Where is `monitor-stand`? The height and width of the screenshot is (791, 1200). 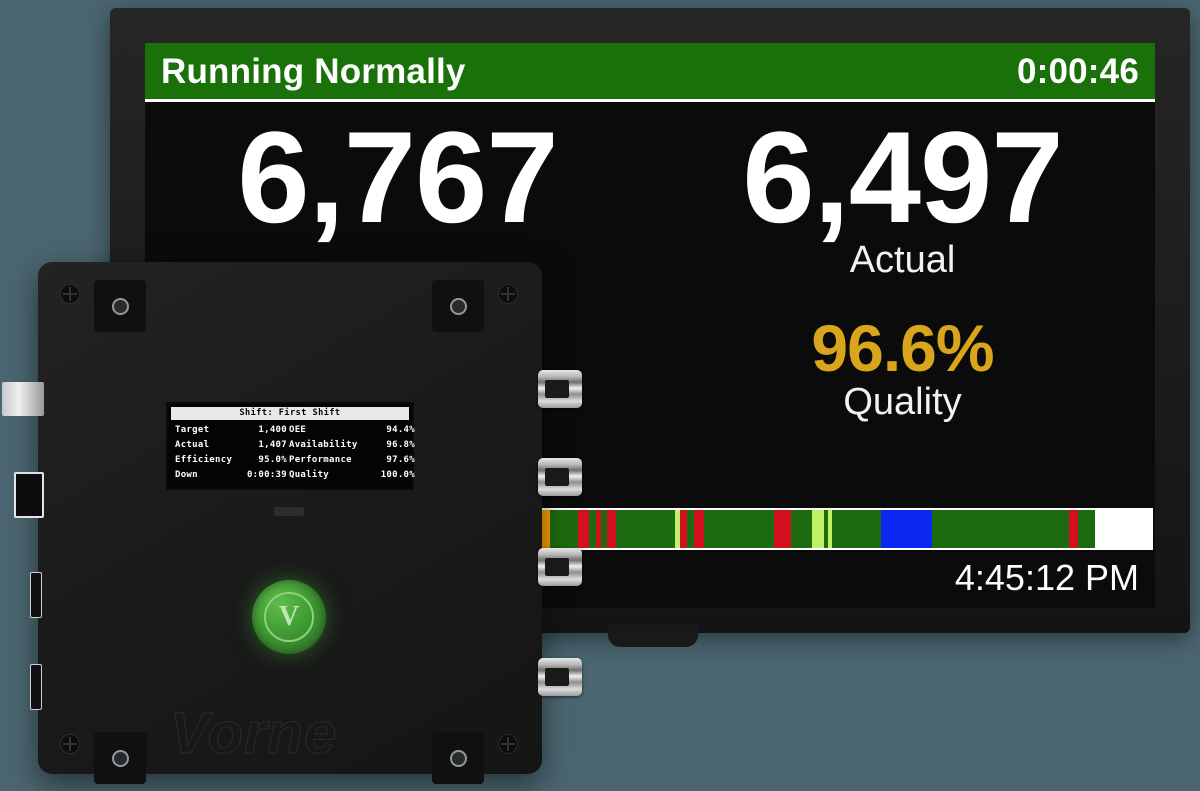
monitor-stand is located at coordinates (653, 636).